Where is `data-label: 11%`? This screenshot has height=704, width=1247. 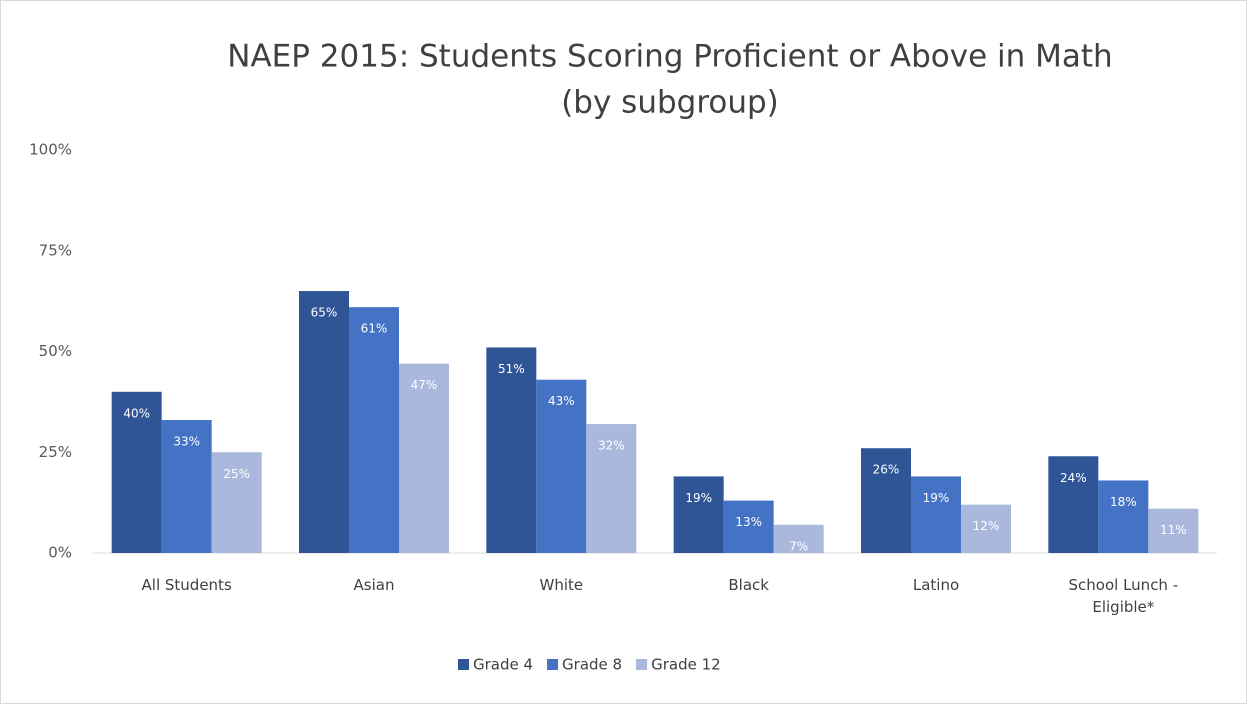
data-label: 11% is located at coordinates (1173, 530).